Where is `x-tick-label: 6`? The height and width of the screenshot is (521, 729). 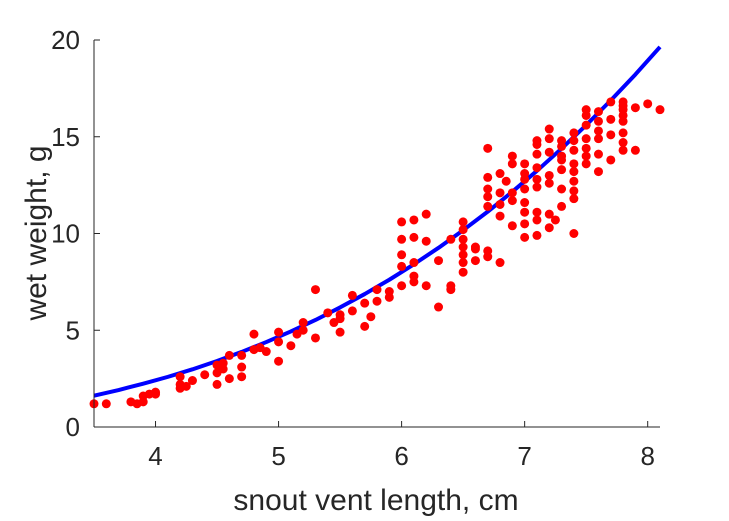 x-tick-label: 6 is located at coordinates (401, 456).